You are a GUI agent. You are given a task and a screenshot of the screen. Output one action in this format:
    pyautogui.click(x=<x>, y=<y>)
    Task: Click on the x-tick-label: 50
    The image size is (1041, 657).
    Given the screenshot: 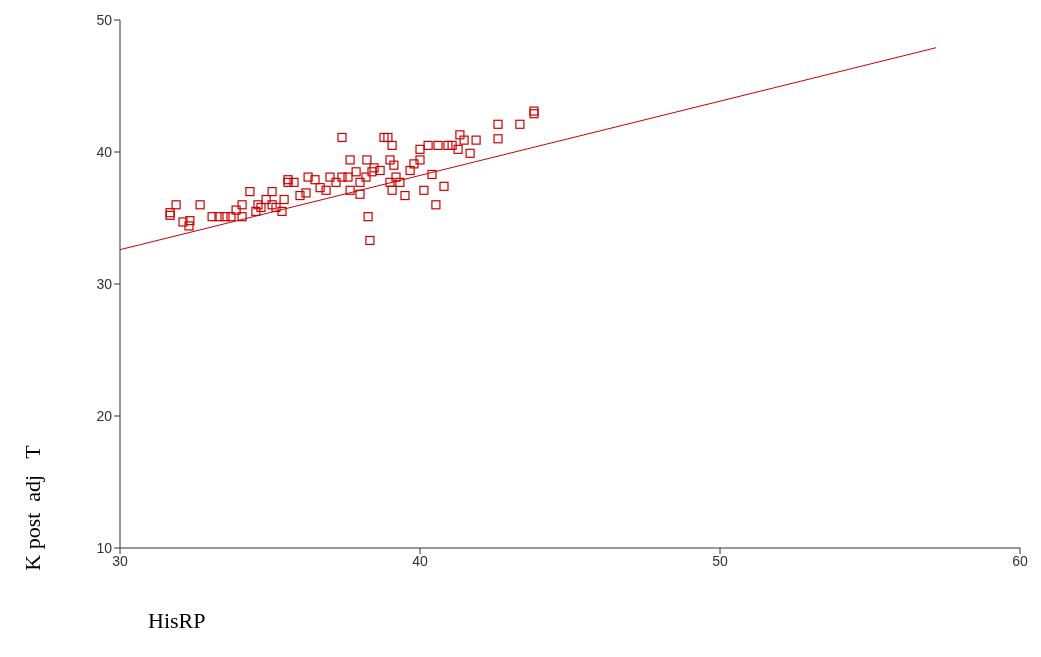 What is the action you would take?
    pyautogui.click(x=720, y=560)
    